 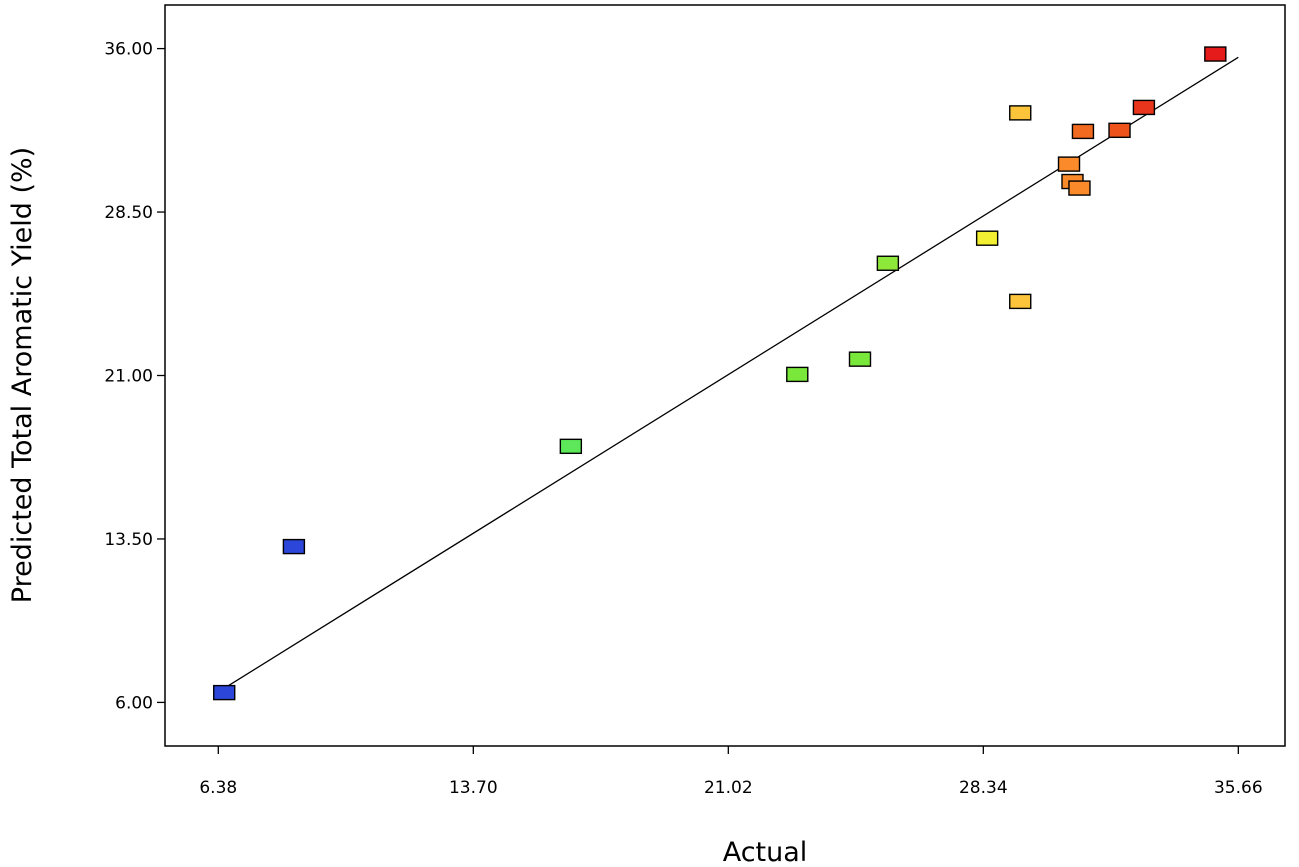 I want to click on y-axis-label: Predicted Total Aromatic Yield (%), so click(x=22, y=375).